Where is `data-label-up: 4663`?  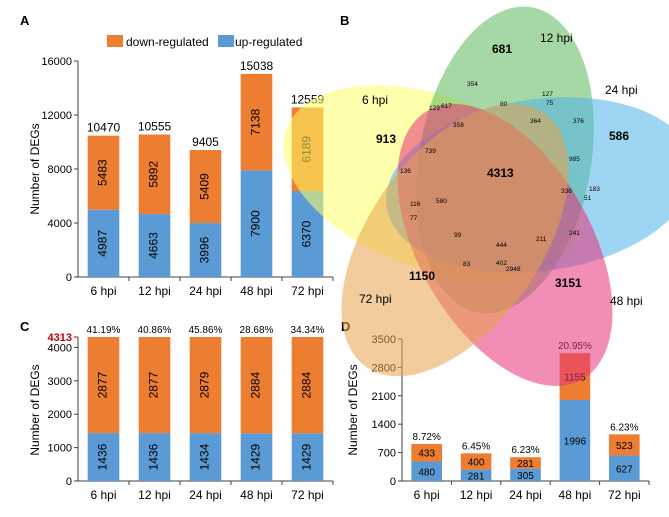
data-label-up: 4663 is located at coordinates (154, 245).